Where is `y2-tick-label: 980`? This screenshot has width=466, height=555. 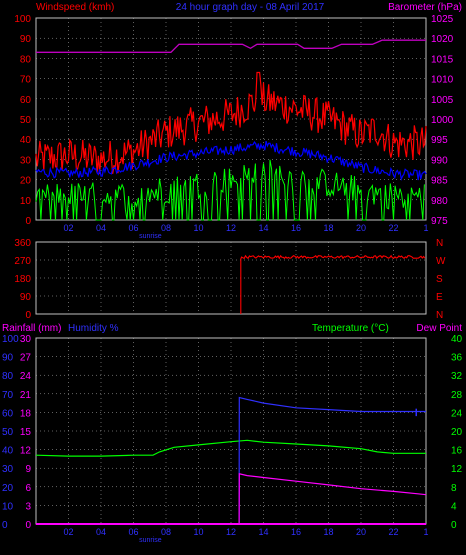
y2-tick-label: 980 is located at coordinates (439, 201).